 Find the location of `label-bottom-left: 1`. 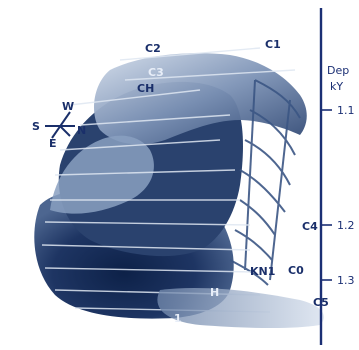

label-bottom-left: 1 is located at coordinates (178, 318).